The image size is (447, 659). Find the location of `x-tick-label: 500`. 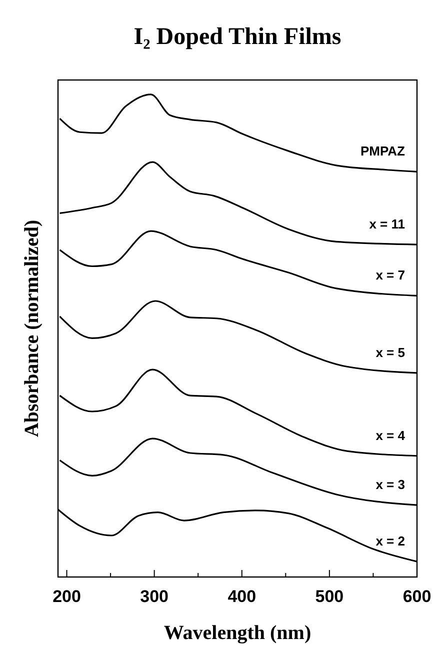

x-tick-label: 500 is located at coordinates (329, 596).